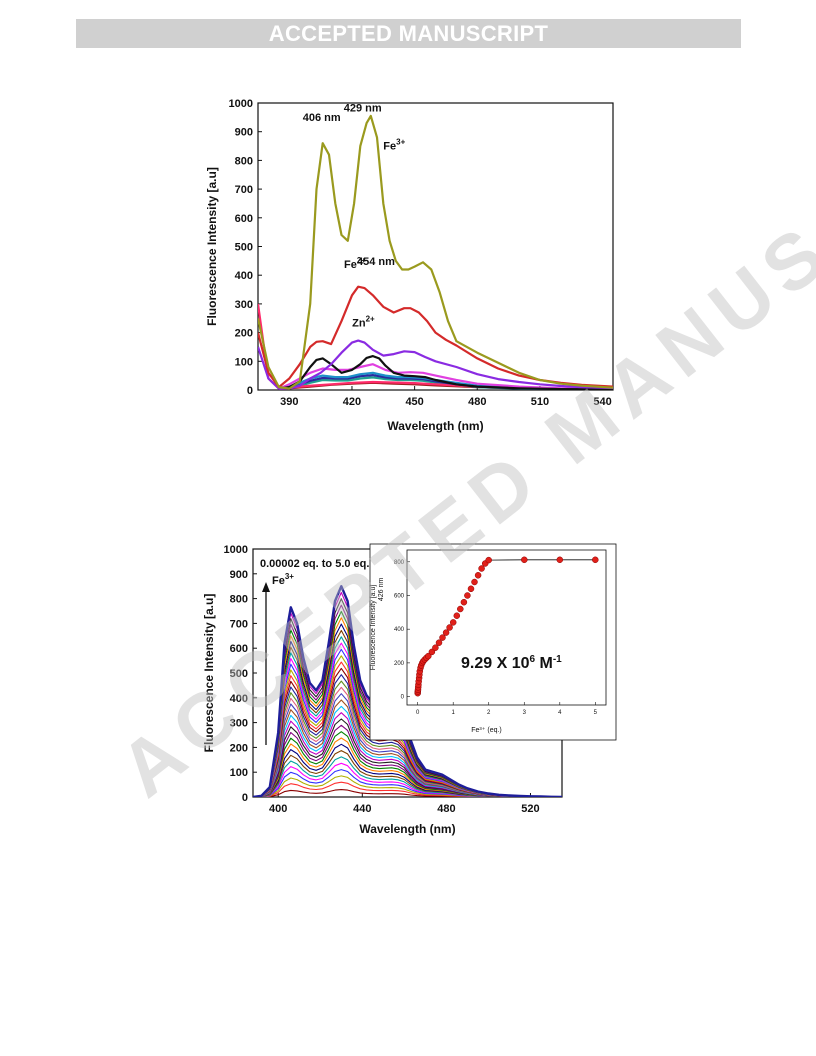 This screenshot has height=1056, width=816. Describe the element at coordinates (363, 108) in the screenshot. I see `annotation-label: 429 nm` at that location.